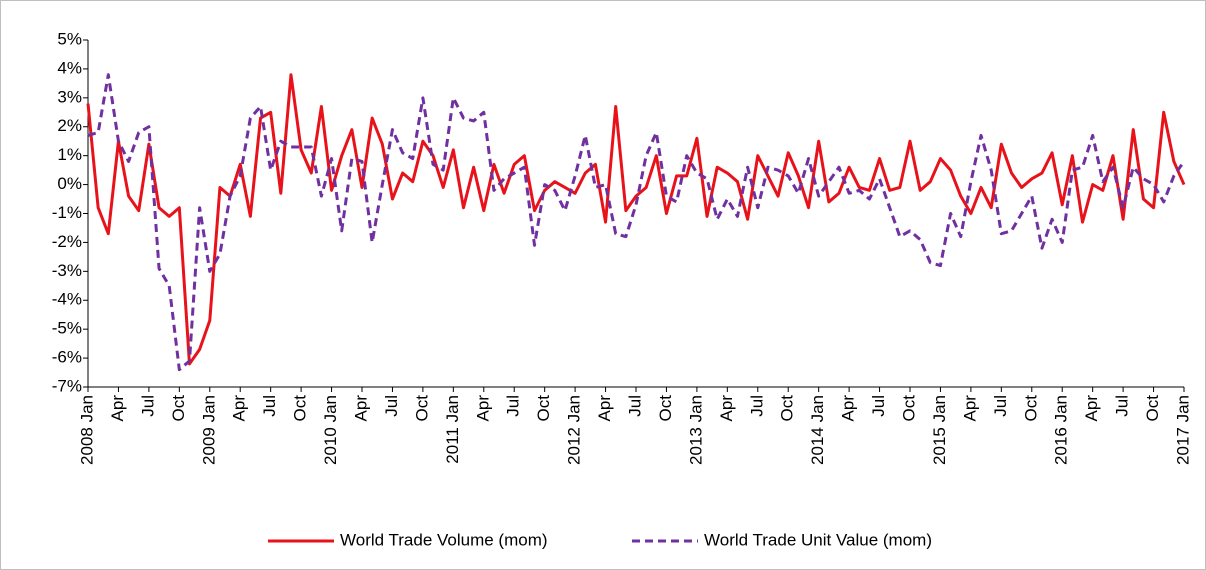 This screenshot has height=570, width=1206. Describe the element at coordinates (939, 430) in the screenshot. I see `x-tick-label: 2015 Jan` at that location.